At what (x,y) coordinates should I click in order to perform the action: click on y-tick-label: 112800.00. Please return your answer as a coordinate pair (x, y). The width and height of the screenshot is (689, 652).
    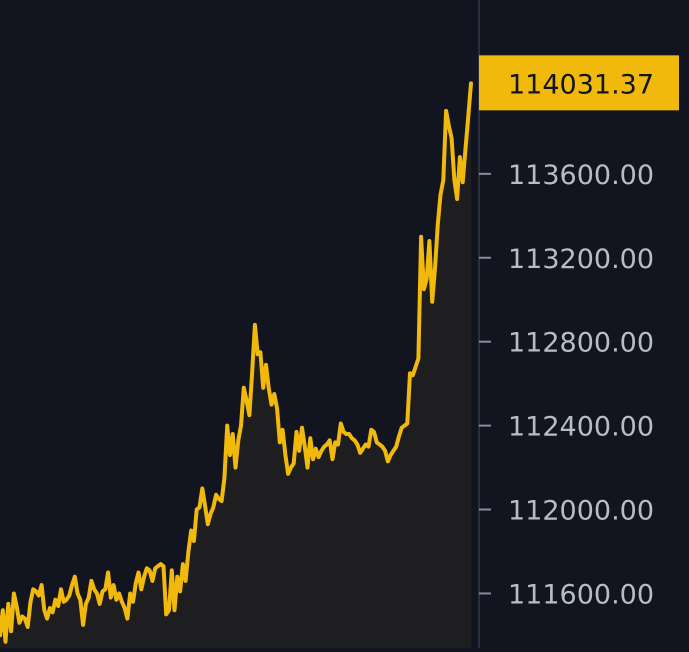
    Looking at the image, I should click on (581, 343).